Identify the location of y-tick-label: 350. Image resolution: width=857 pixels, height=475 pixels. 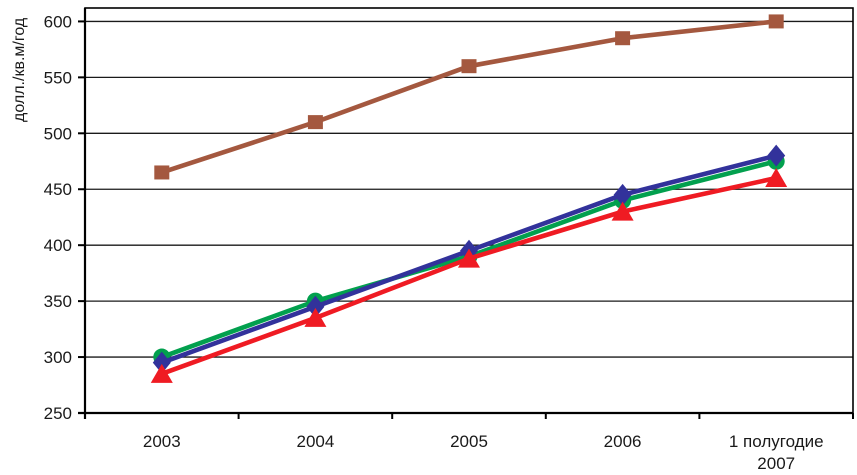
(58, 301).